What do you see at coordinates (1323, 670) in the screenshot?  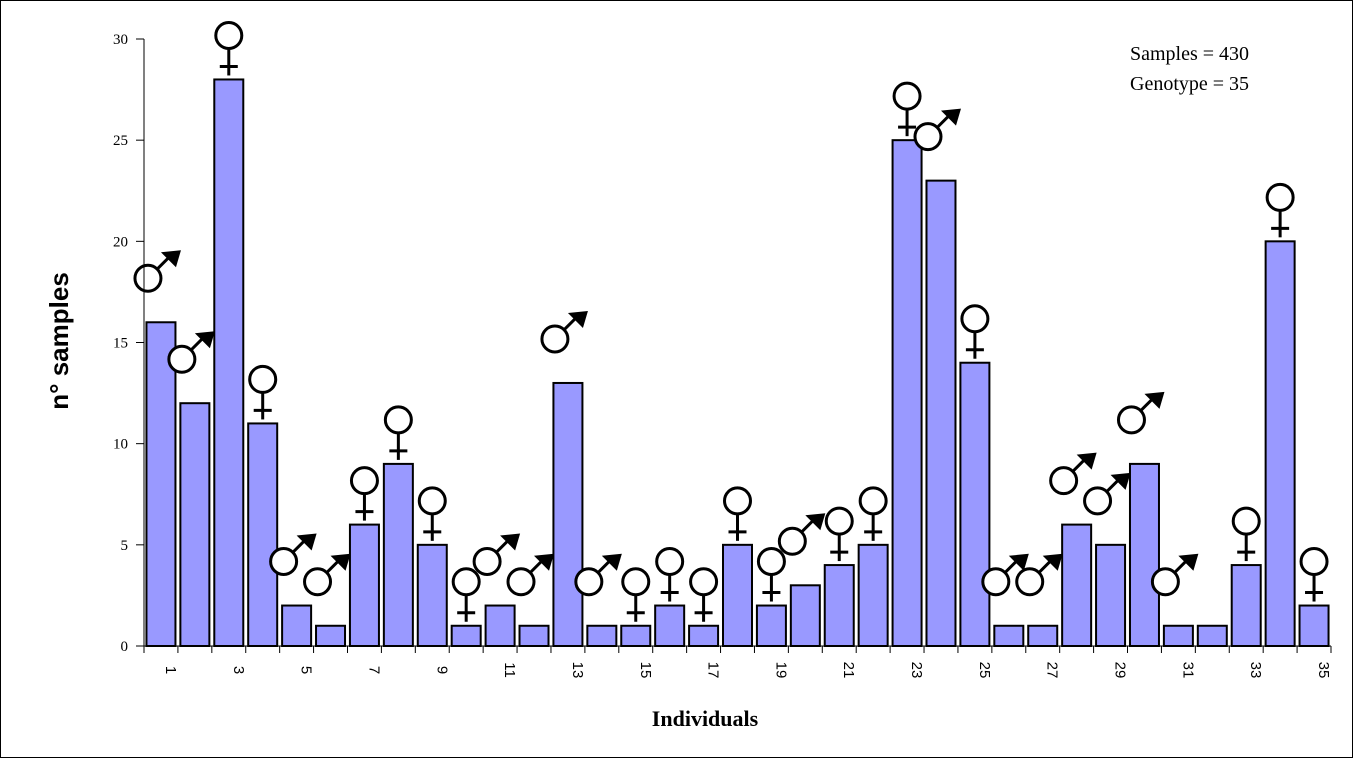 I see `x-tick-label: 35` at bounding box center [1323, 670].